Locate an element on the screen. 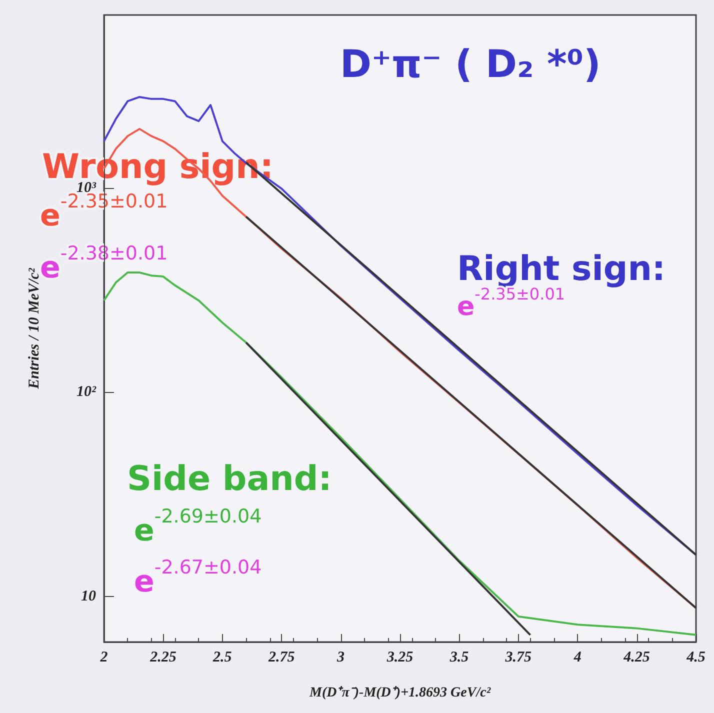 The width and height of the screenshot is (714, 713). x-tick-label: 2.75 is located at coordinates (281, 658).